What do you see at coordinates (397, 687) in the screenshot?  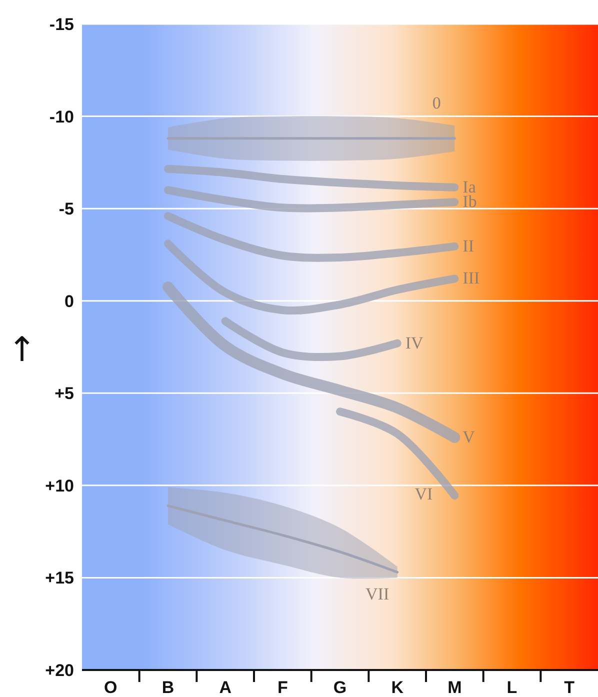 I see `x-tick-label: K` at bounding box center [397, 687].